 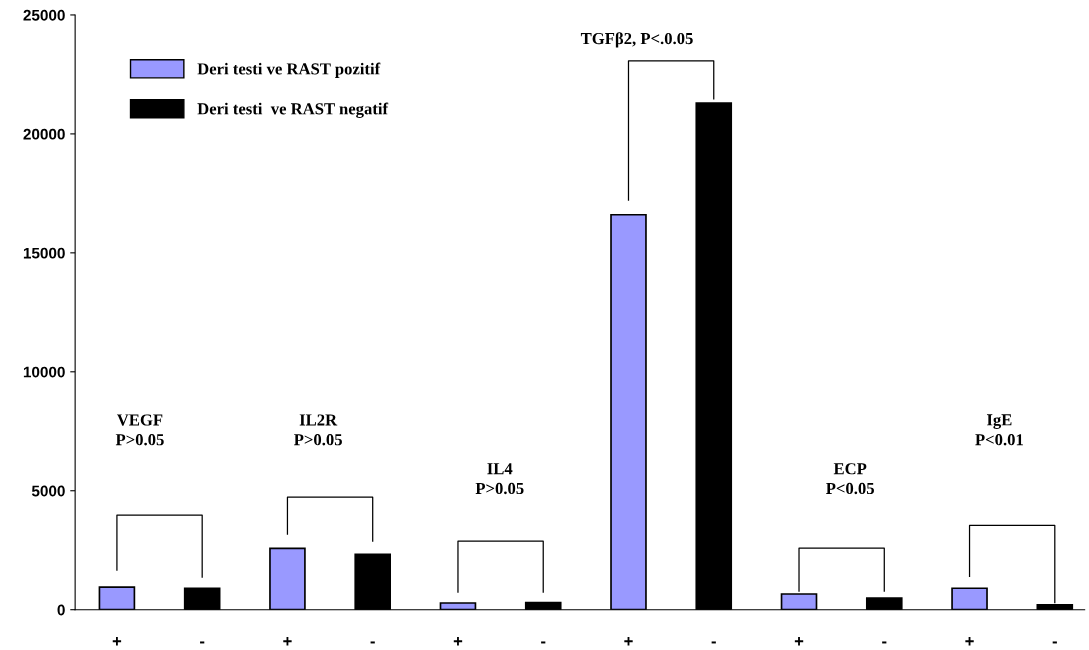 I want to click on legend-label: Deri testi ve RAST pozitif, so click(x=289, y=70).